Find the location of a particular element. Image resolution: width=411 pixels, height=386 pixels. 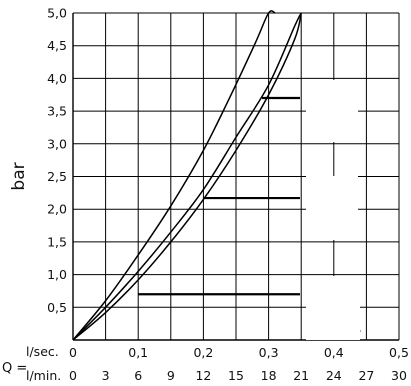

spray-icons is located at coordinates (333, 210).